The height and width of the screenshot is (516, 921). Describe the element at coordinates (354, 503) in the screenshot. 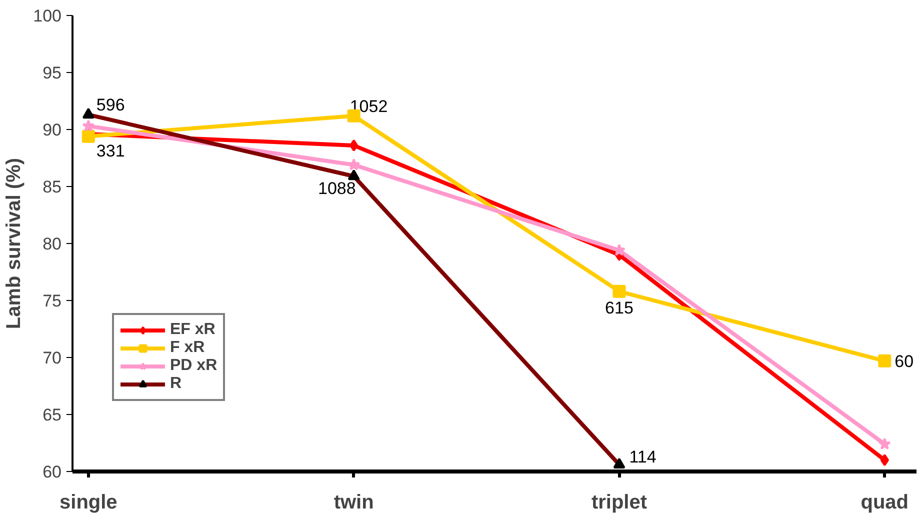

I see `x-tick-label: twin` at that location.